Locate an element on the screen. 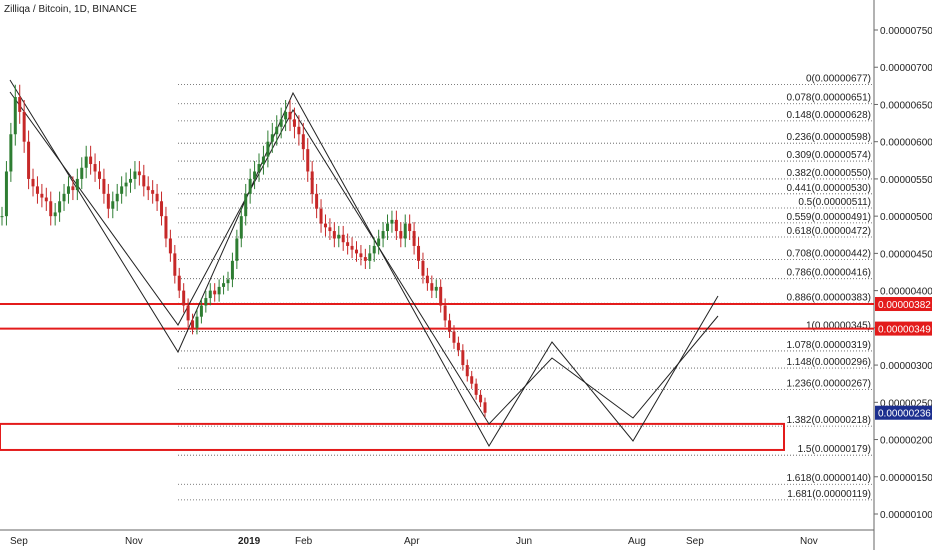 This screenshot has width=932, height=550. fib-level-label: 1.681(0.00000119) is located at coordinates (829, 494).